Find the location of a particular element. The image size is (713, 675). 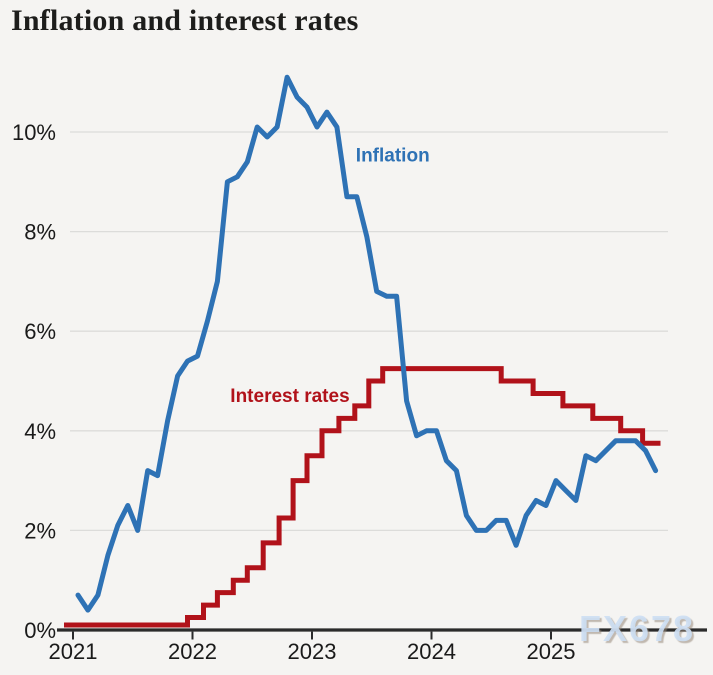

x-axis-tick-label: 2021 is located at coordinates (73, 651).